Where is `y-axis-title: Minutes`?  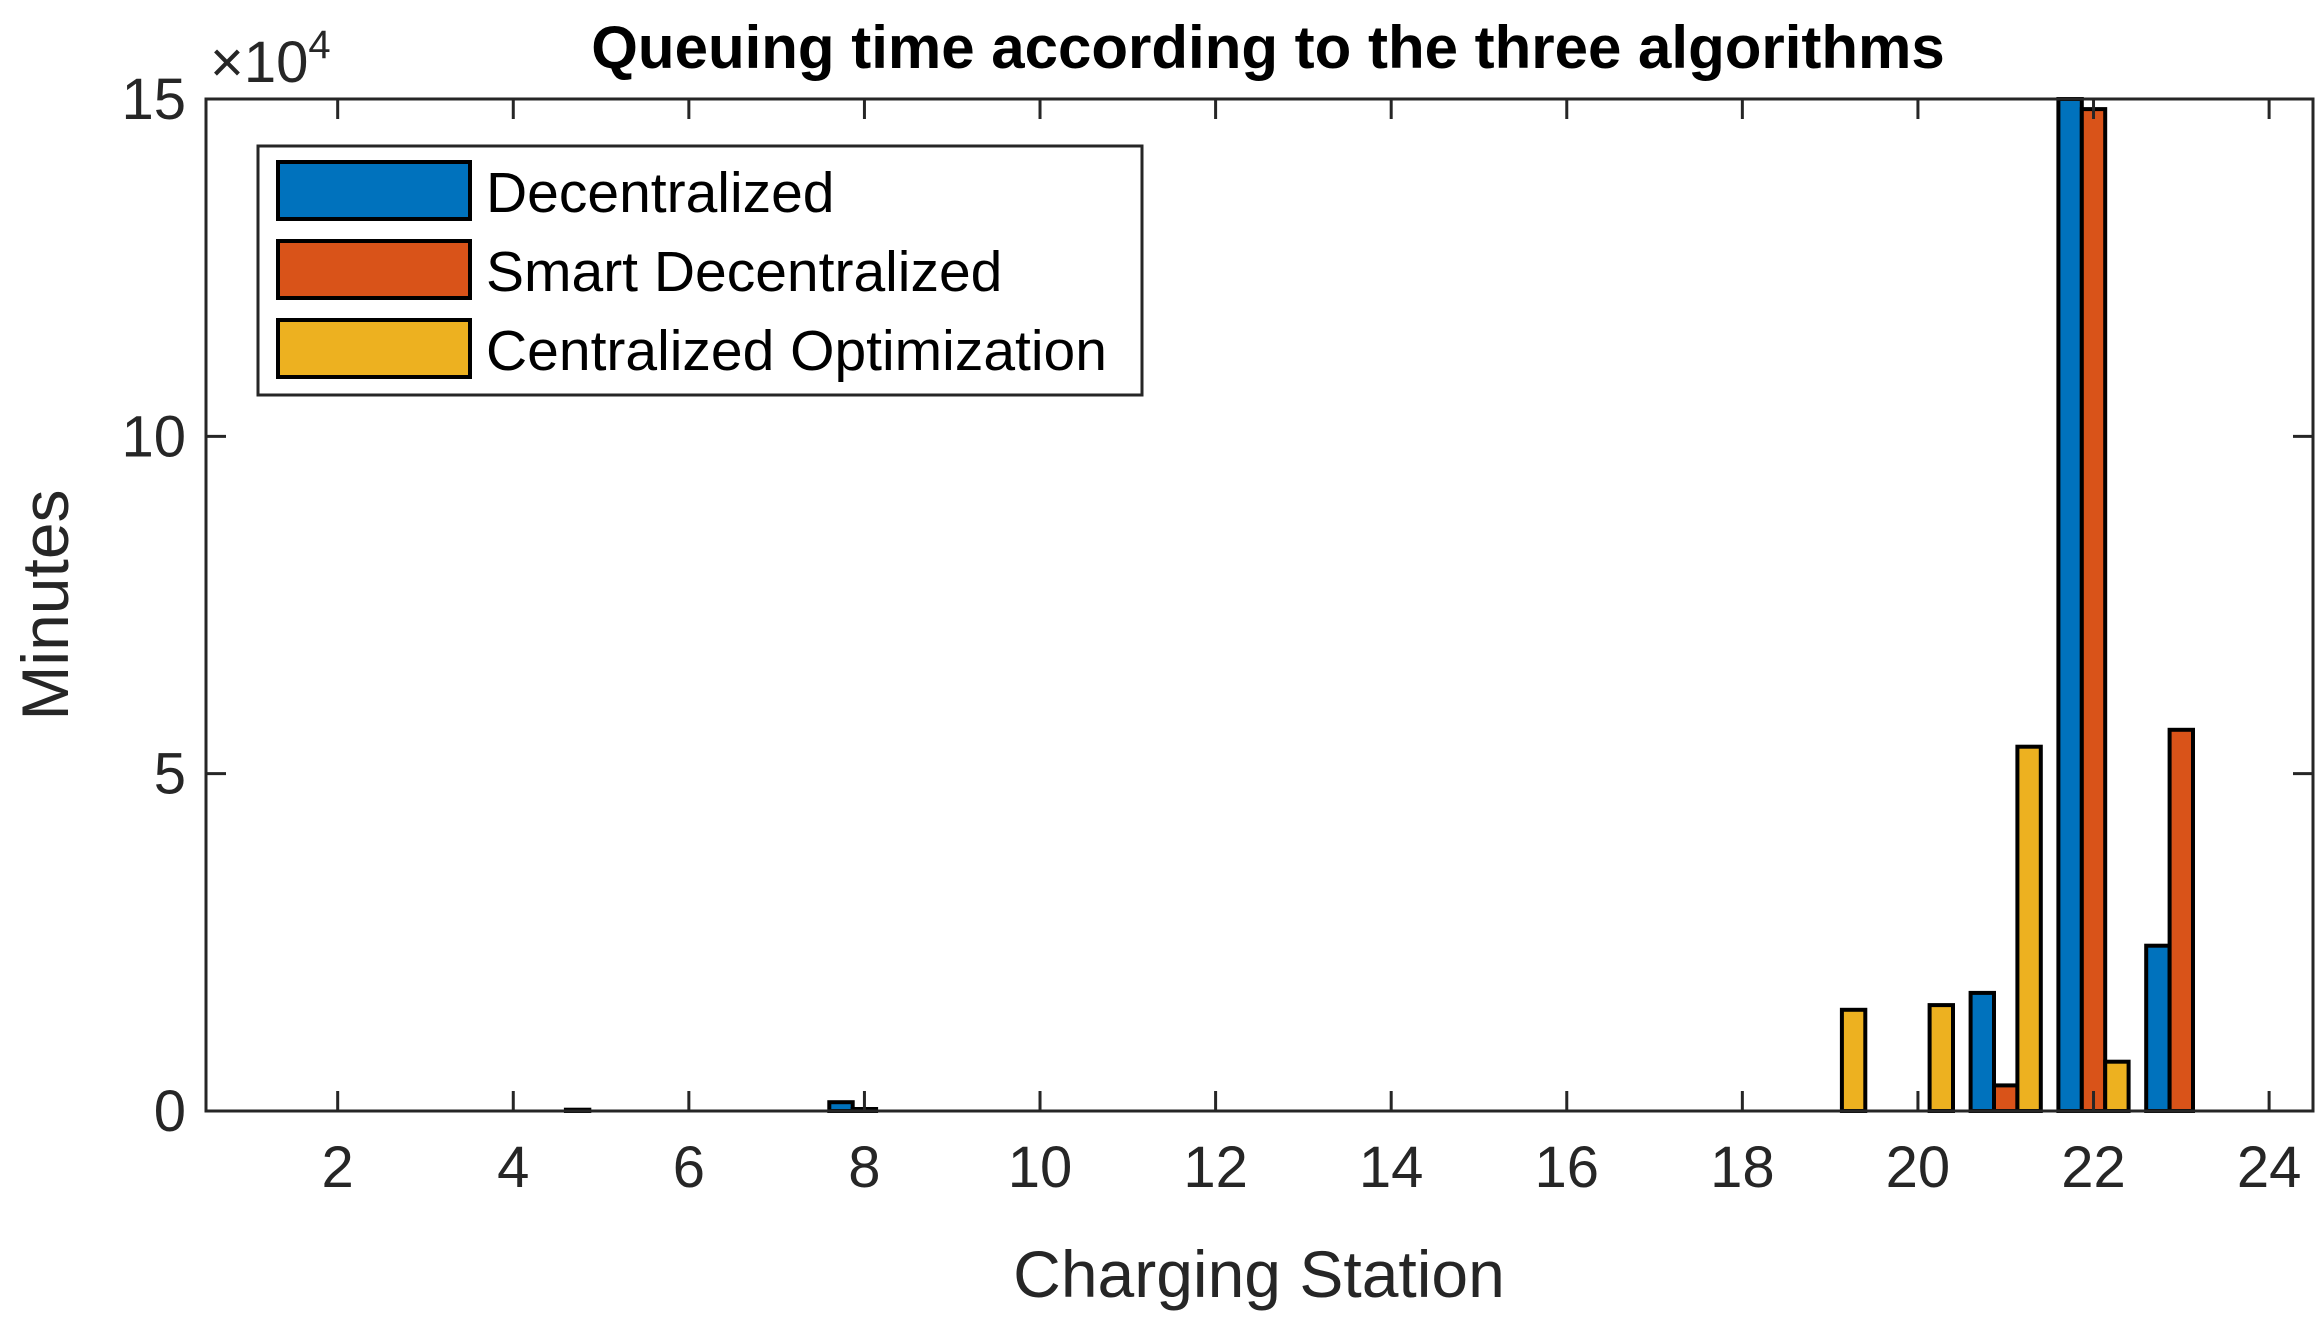
y-axis-title: Minutes is located at coordinates (45, 604).